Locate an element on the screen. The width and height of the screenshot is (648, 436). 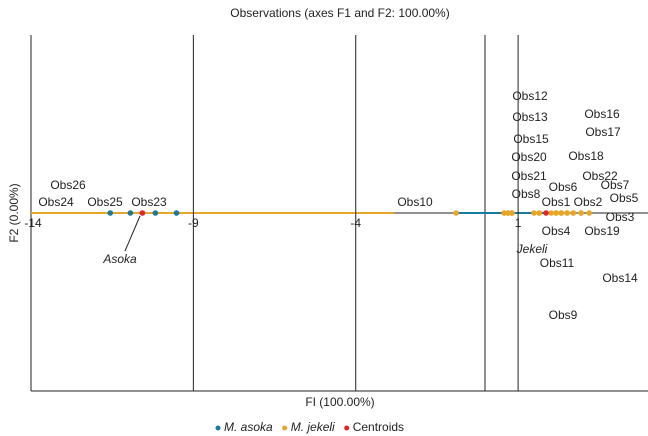
point-label: Obs7 is located at coordinates (615, 185).